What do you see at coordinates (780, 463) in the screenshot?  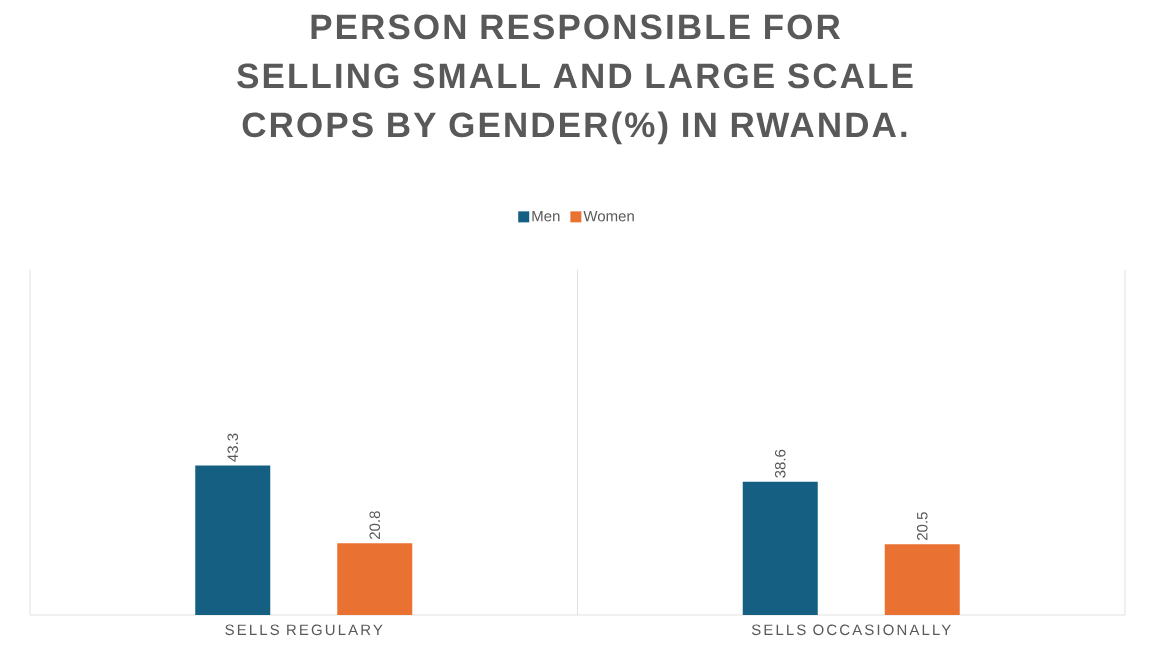 I see `data-label: 38.6` at bounding box center [780, 463].